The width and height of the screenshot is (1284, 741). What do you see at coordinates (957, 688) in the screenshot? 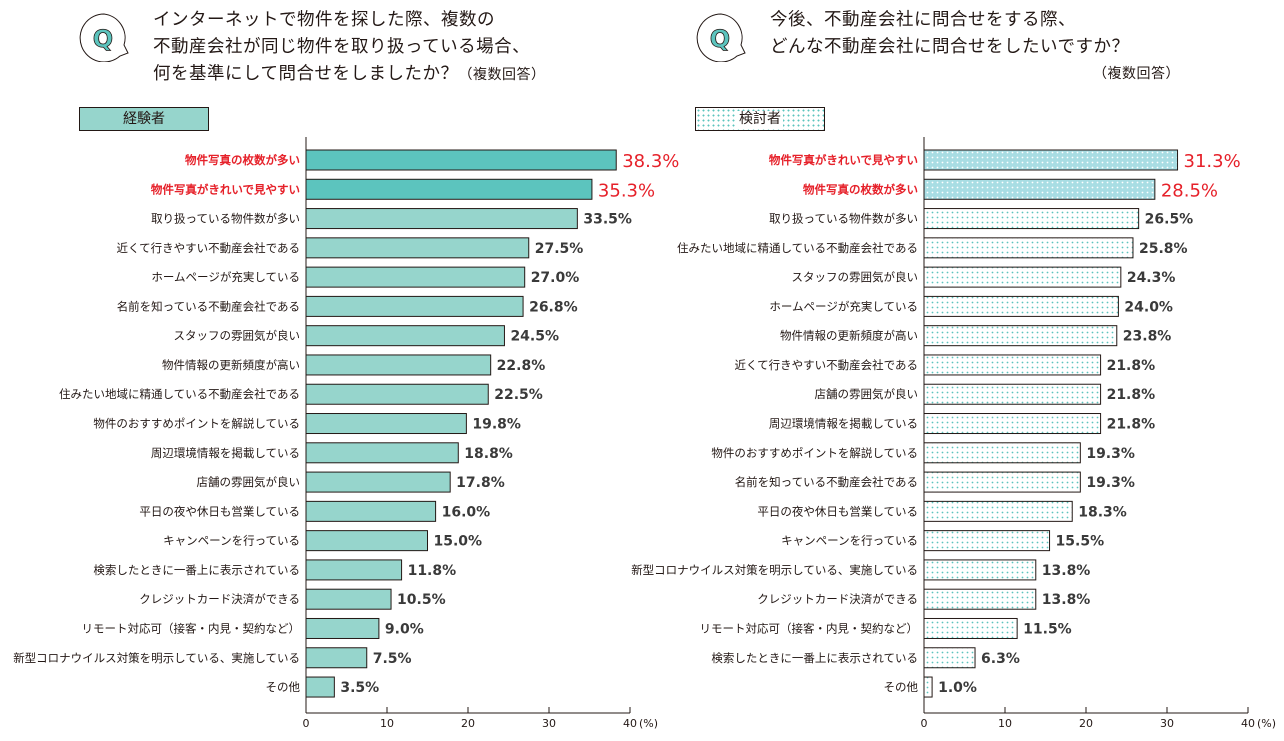
I see `value-label: 1.0%` at bounding box center [957, 688].